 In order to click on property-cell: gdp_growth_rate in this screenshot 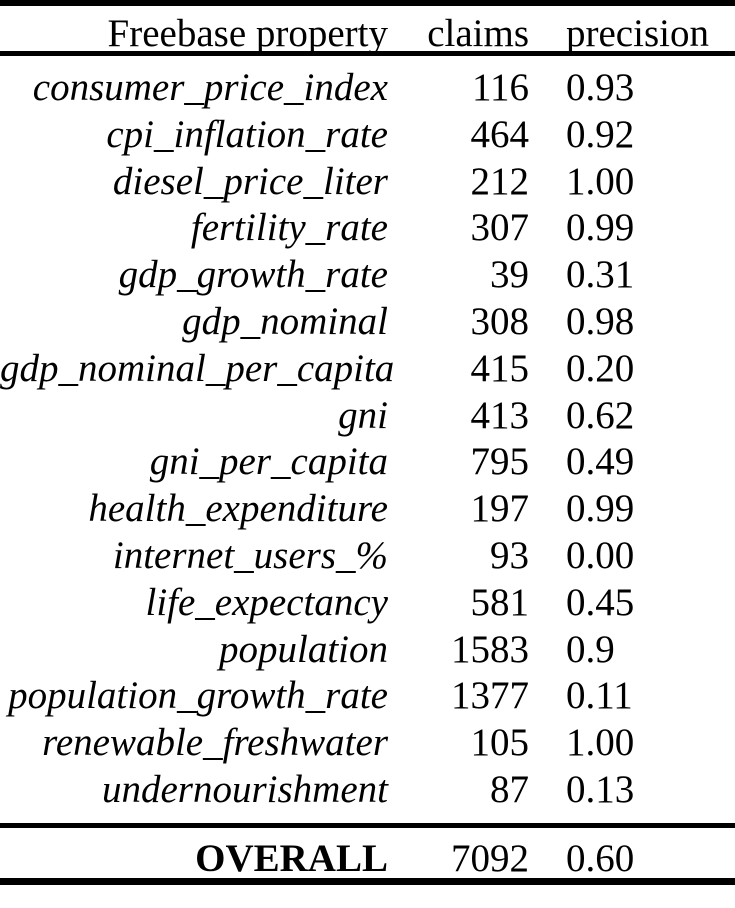, I will do `click(253, 275)`.